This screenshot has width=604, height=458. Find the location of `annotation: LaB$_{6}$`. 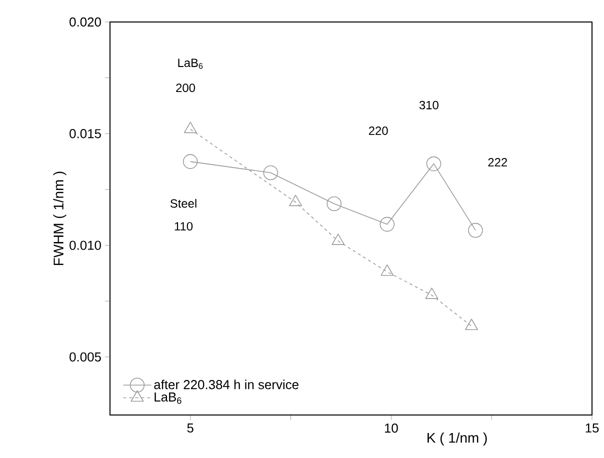

annotation: LaB$_{6}$ is located at coordinates (190, 63).